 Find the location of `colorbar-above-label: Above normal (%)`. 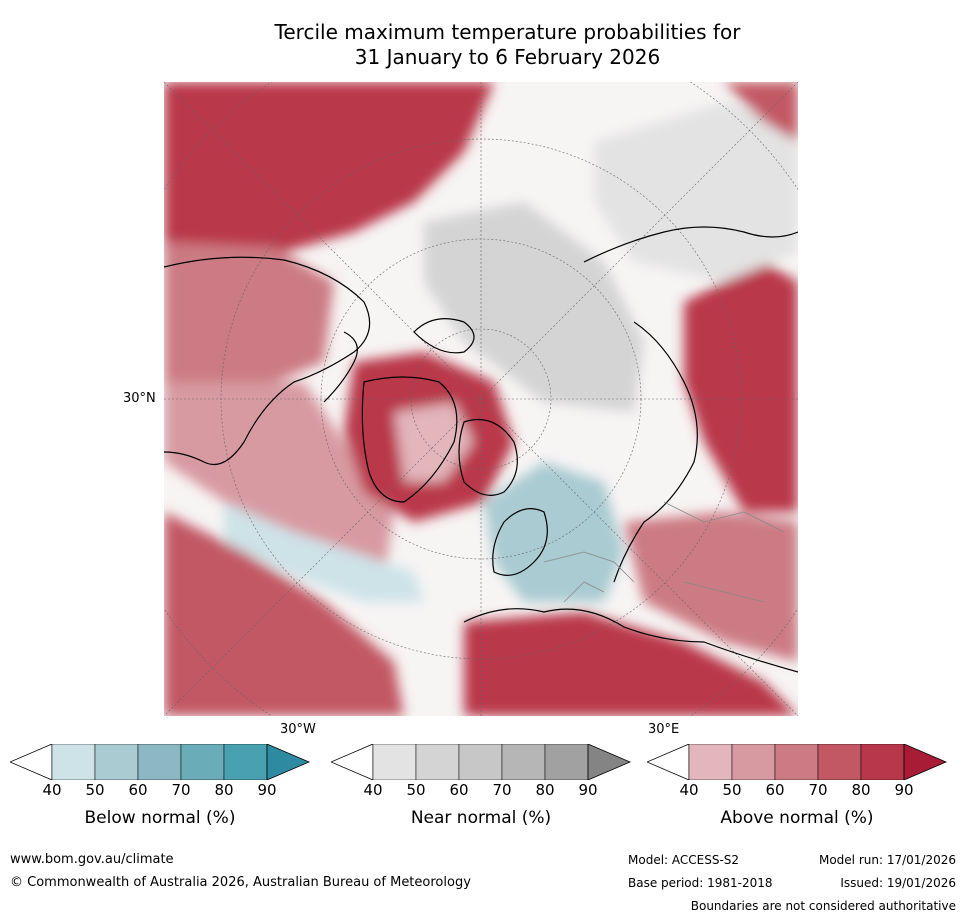

colorbar-above-label: Above normal (%) is located at coordinates (797, 818).